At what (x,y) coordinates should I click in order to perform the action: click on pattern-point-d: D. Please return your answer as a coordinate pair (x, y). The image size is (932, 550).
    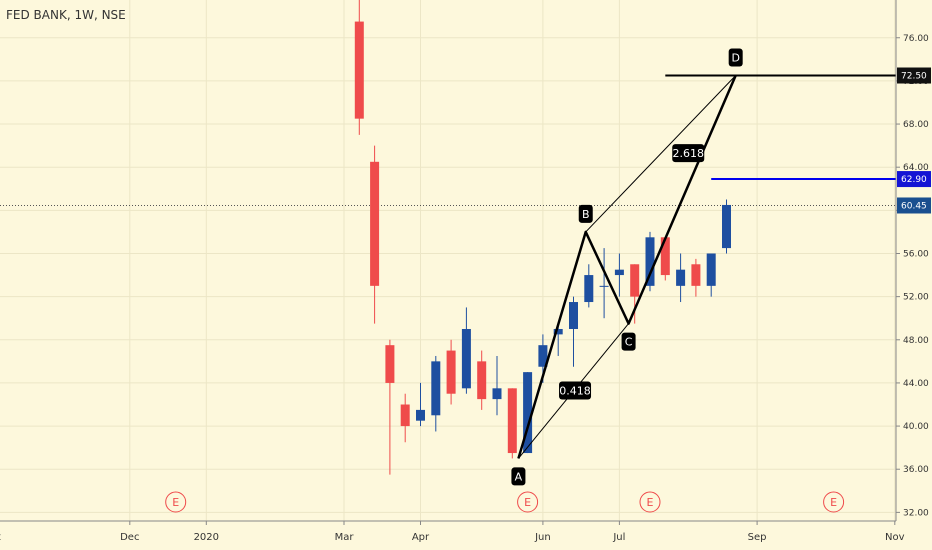
    Looking at the image, I should click on (735, 57).